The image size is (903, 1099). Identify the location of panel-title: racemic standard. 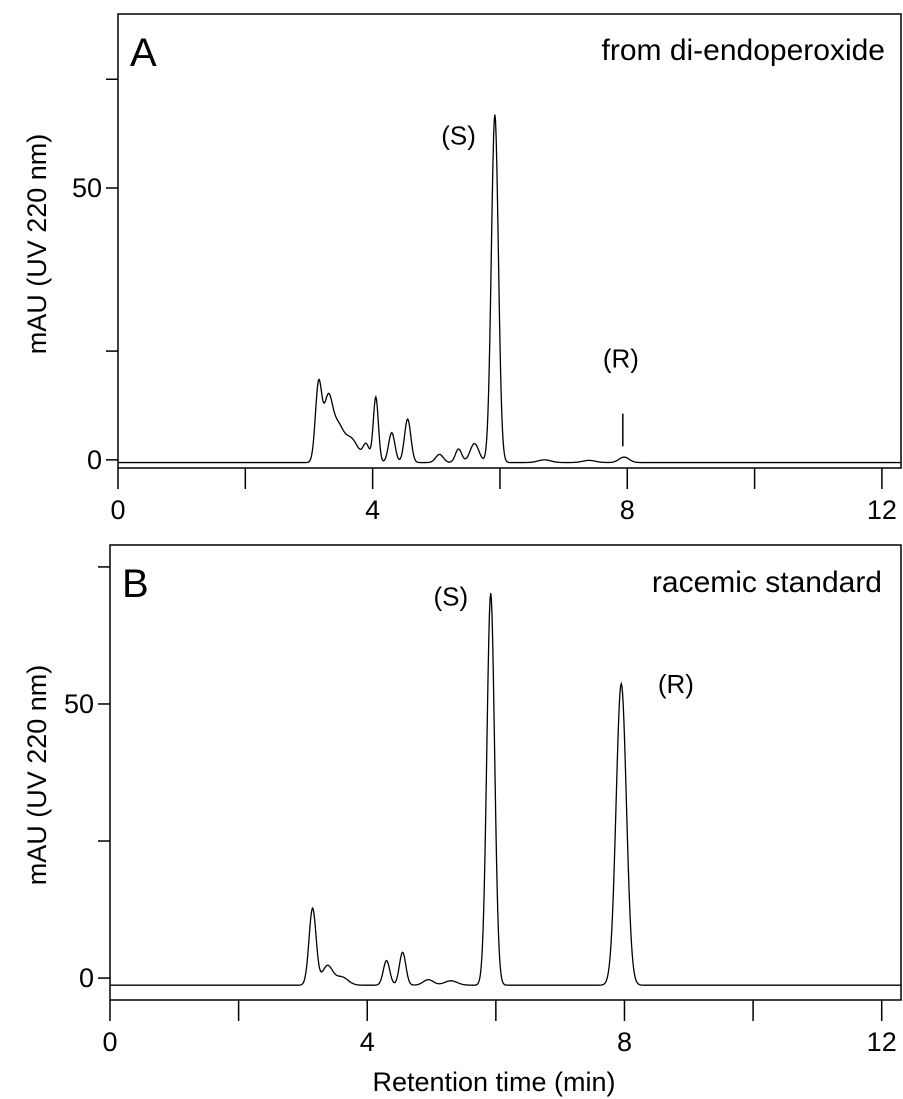
(767, 582).